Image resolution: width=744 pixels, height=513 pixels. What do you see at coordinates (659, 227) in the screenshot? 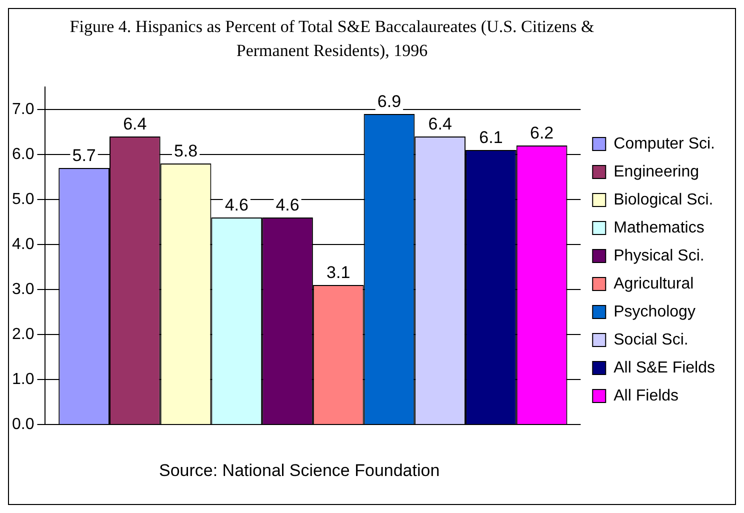
I see `legend-label: Mathematics` at bounding box center [659, 227].